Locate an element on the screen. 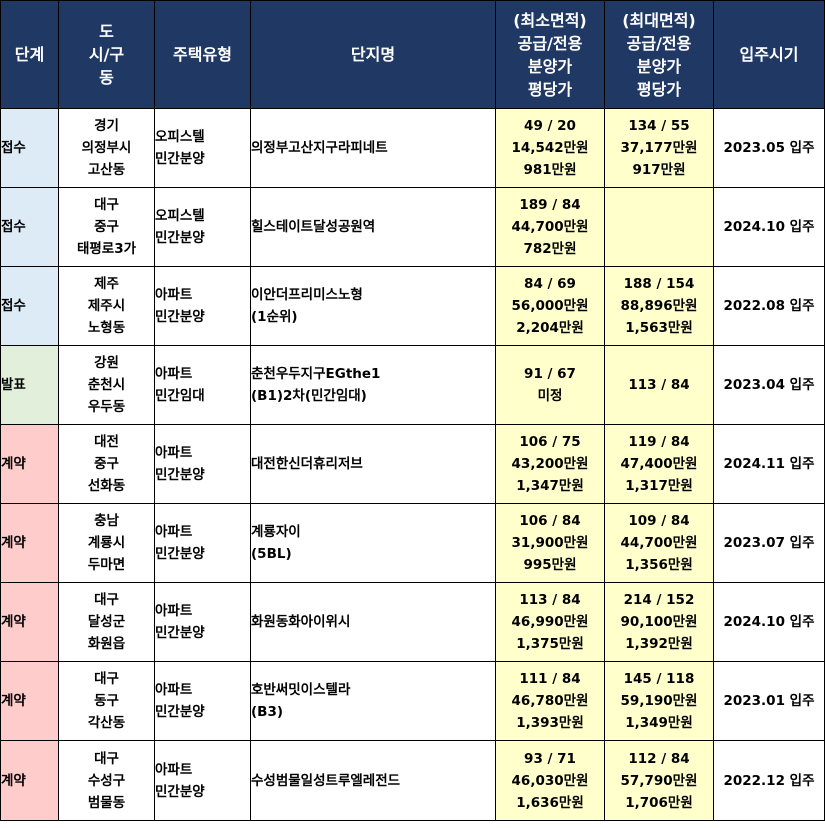 The height and width of the screenshot is (828, 825). min-area-price-cell-line: 106 / 84 is located at coordinates (550, 521).